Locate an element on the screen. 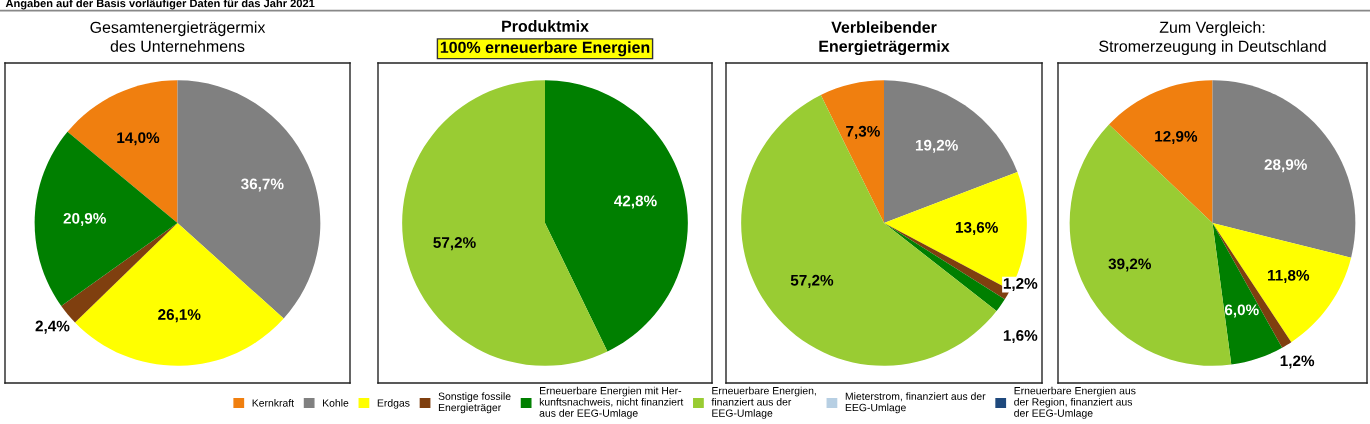 Image resolution: width=1370 pixels, height=424 pixels. chart-title: Zum Vergleich: Stromerzeugung in Deutschland is located at coordinates (1212, 38).